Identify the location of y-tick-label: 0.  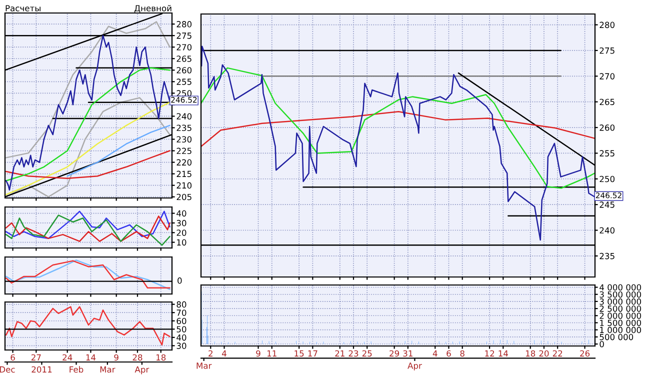
(602, 344).